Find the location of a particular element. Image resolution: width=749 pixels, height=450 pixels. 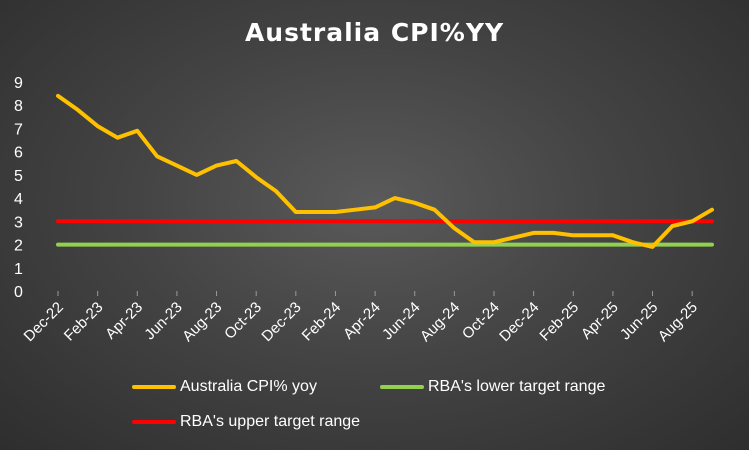

y-tick-label: 7 is located at coordinates (18, 129).